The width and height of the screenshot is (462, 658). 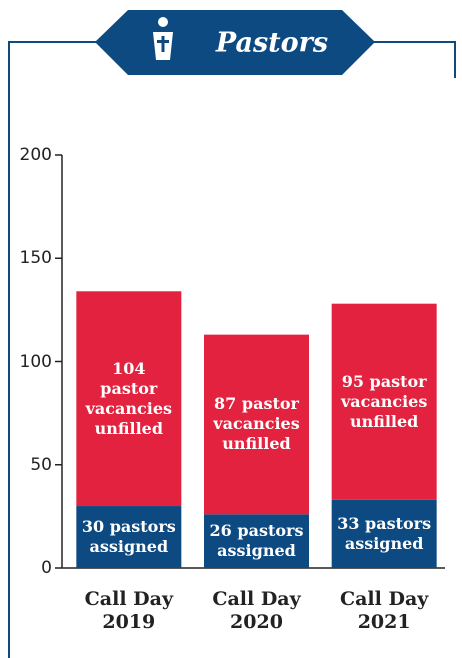 What do you see at coordinates (41, 464) in the screenshot?
I see `y-tick-label: 50` at bounding box center [41, 464].